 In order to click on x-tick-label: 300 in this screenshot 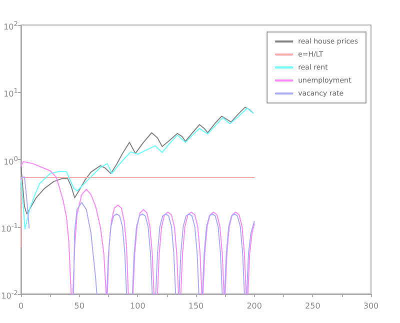, I will do `click(371, 306)`.